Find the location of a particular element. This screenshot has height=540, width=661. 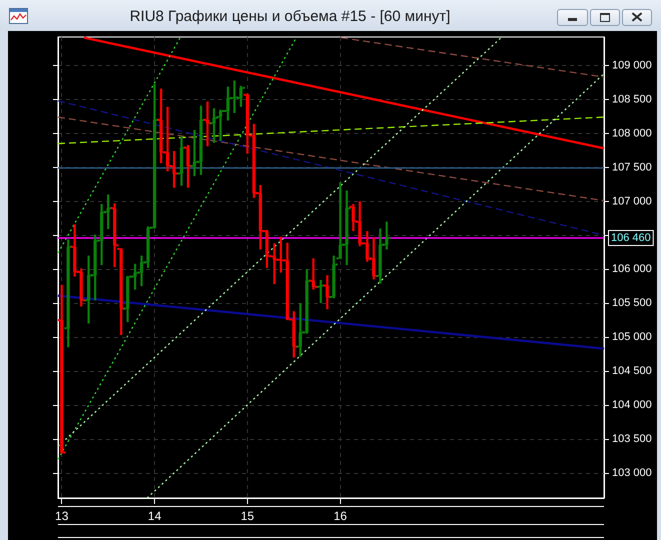

y-tick-label: 105 500 is located at coordinates (632, 303).